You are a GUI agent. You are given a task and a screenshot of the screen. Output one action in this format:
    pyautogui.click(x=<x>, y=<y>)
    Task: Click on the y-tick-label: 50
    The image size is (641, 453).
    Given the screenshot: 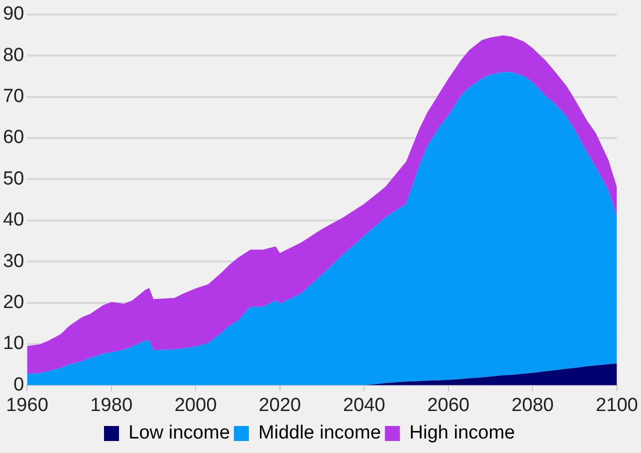 What is the action you would take?
    pyautogui.click(x=13, y=179)
    